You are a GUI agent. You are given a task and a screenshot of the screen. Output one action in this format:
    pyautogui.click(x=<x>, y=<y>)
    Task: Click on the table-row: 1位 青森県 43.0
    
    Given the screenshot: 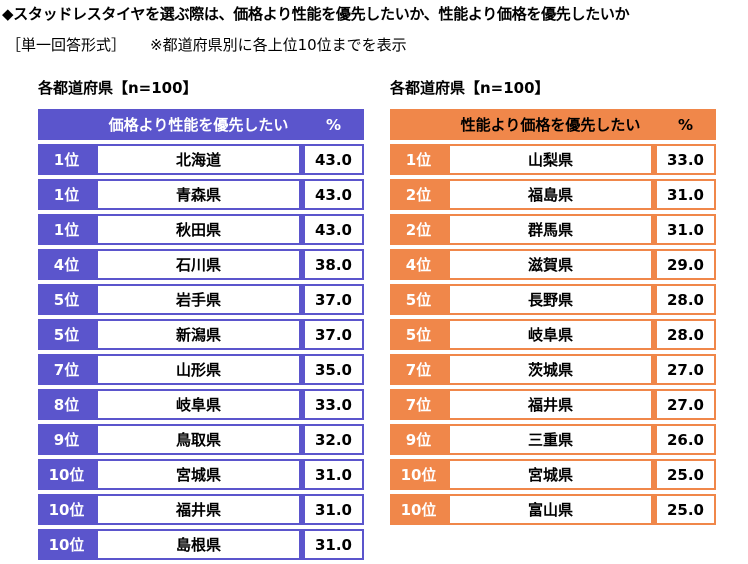 What is the action you would take?
    pyautogui.click(x=201, y=194)
    